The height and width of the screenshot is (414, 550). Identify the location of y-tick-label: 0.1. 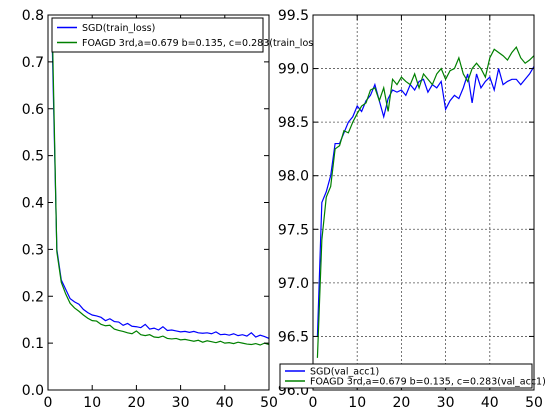
(33, 344).